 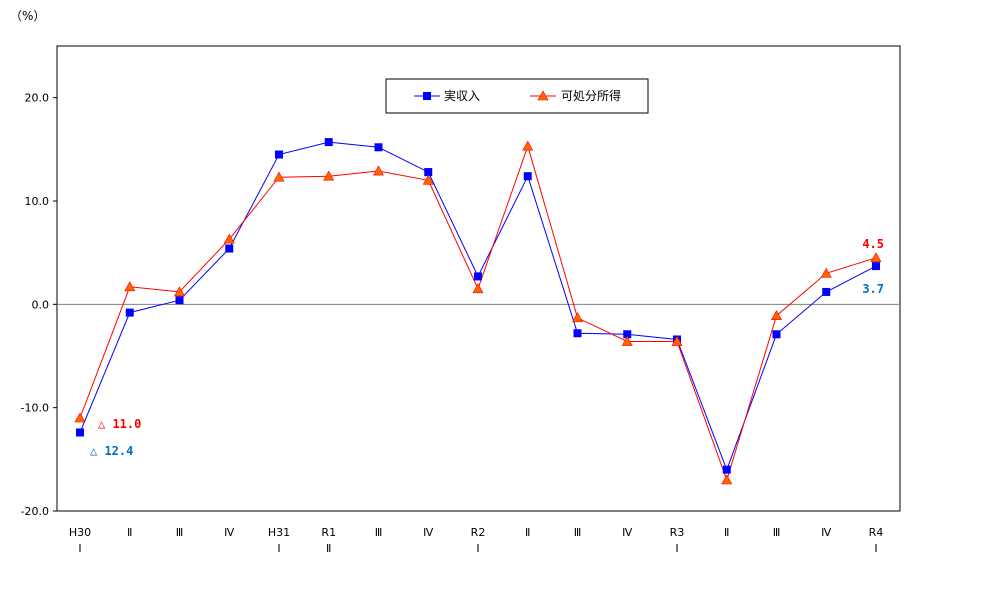 I want to click on y-tick-label: -20.0, so click(x=35, y=511).